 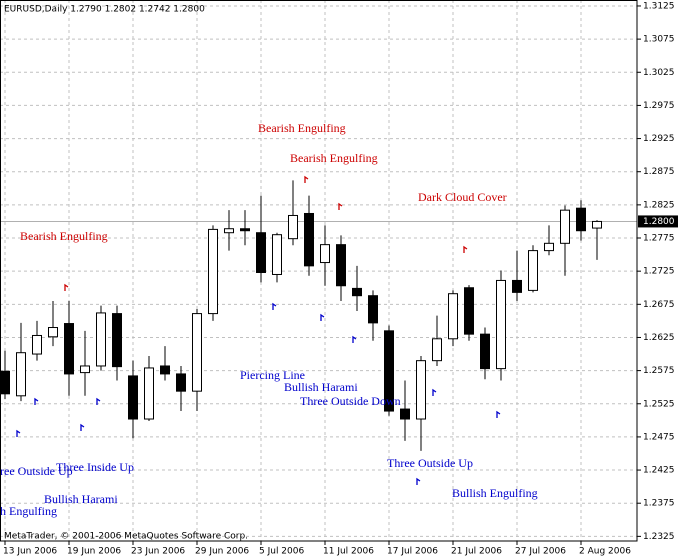 What do you see at coordinates (659, 437) in the screenshot?
I see `y-tick-label: 1.2475` at bounding box center [659, 437].